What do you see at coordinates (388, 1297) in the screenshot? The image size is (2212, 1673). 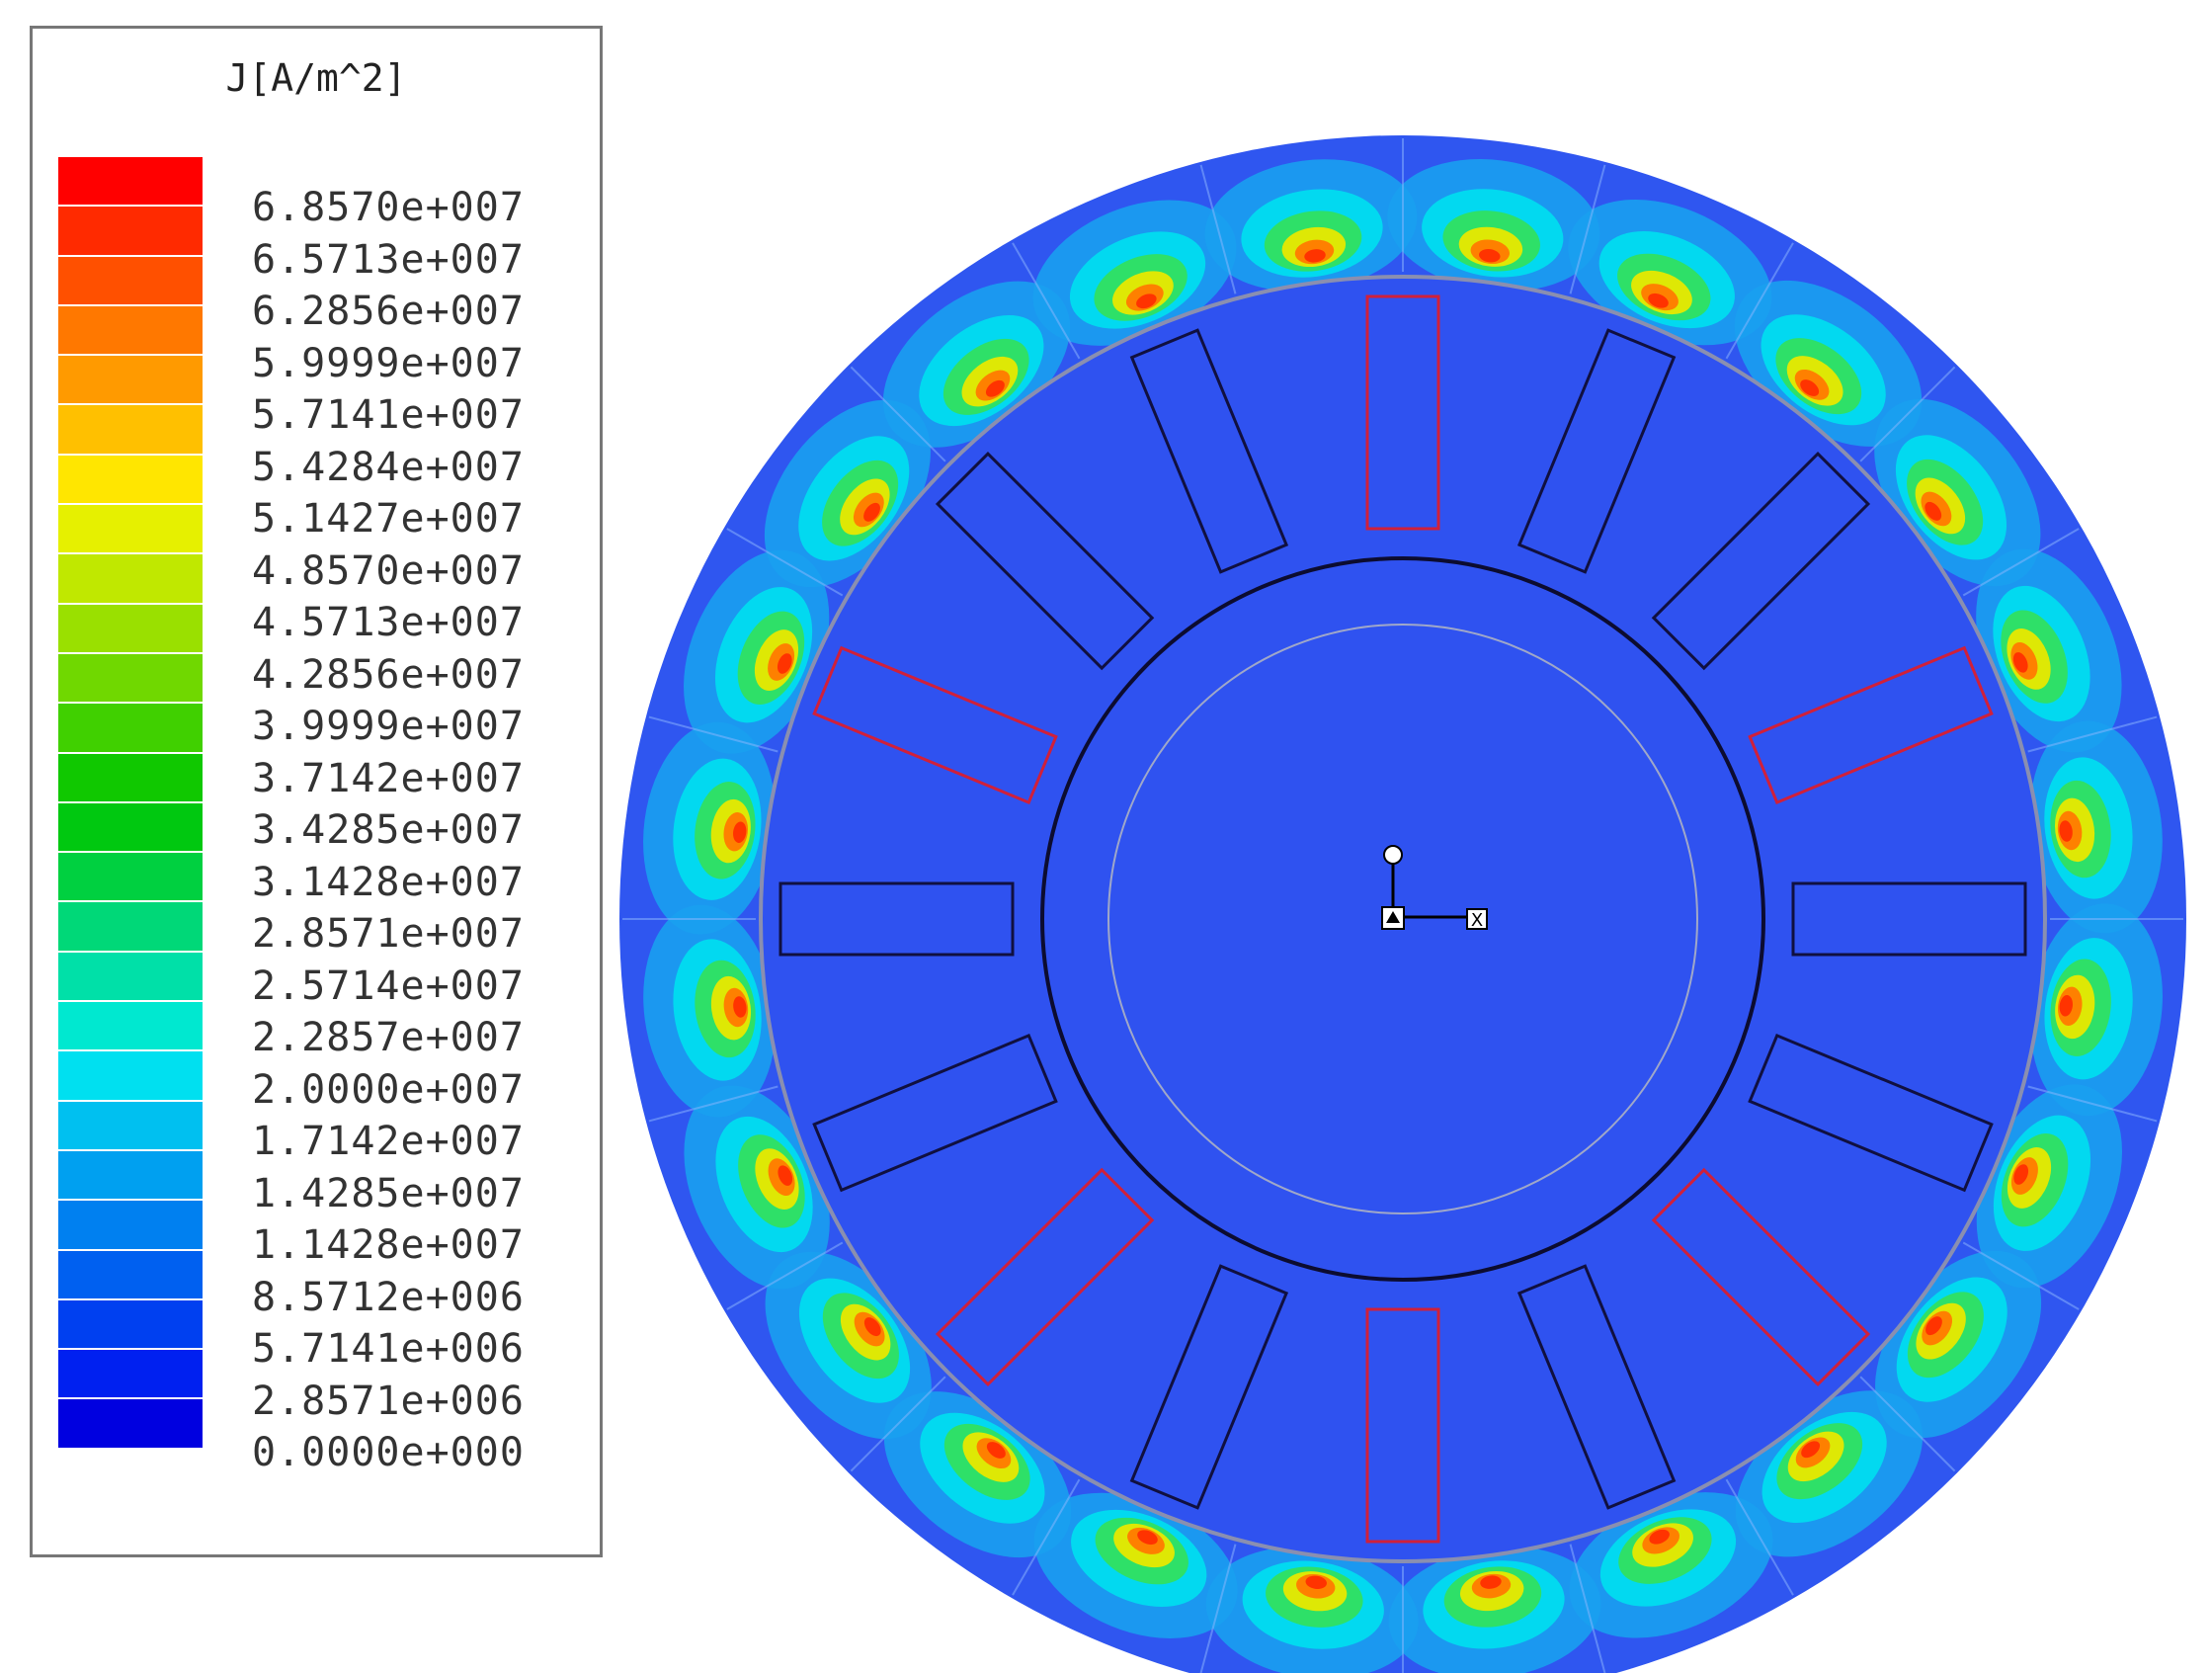 I see `legend-label: 8.5712e+006` at bounding box center [388, 1297].